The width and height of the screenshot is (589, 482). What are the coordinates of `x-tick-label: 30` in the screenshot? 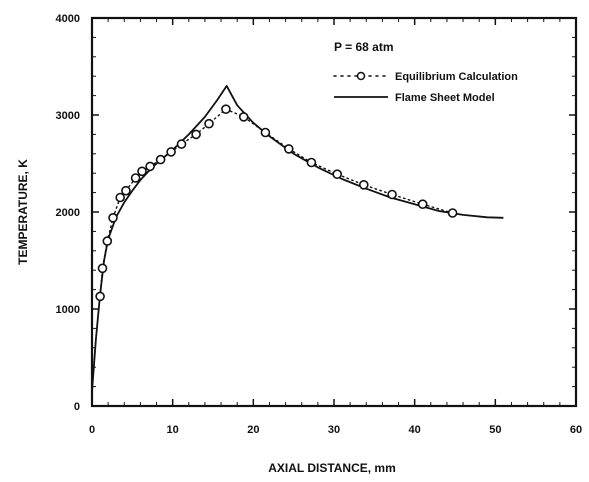 It's located at (334, 430).